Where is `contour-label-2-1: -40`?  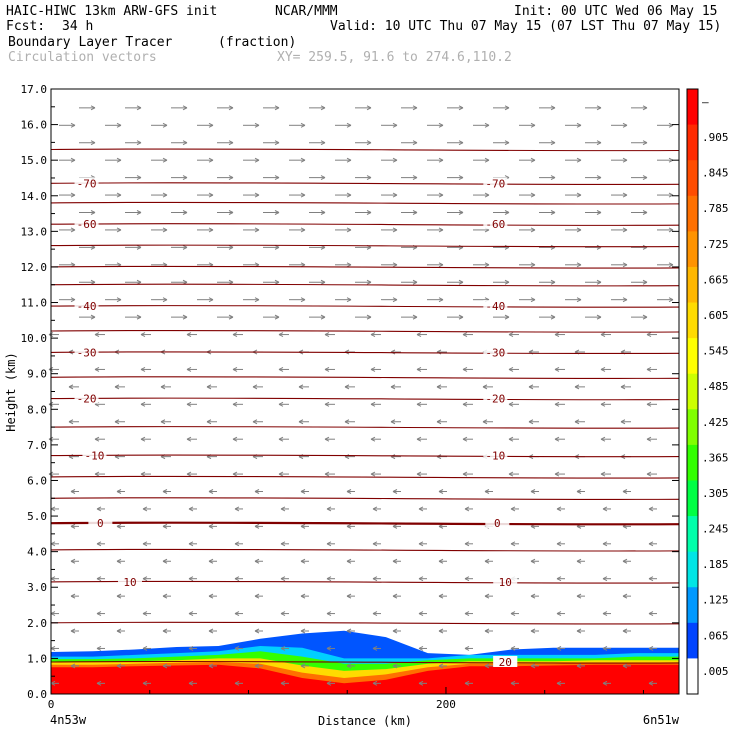 contour-label-2-1: -40 is located at coordinates (495, 306).